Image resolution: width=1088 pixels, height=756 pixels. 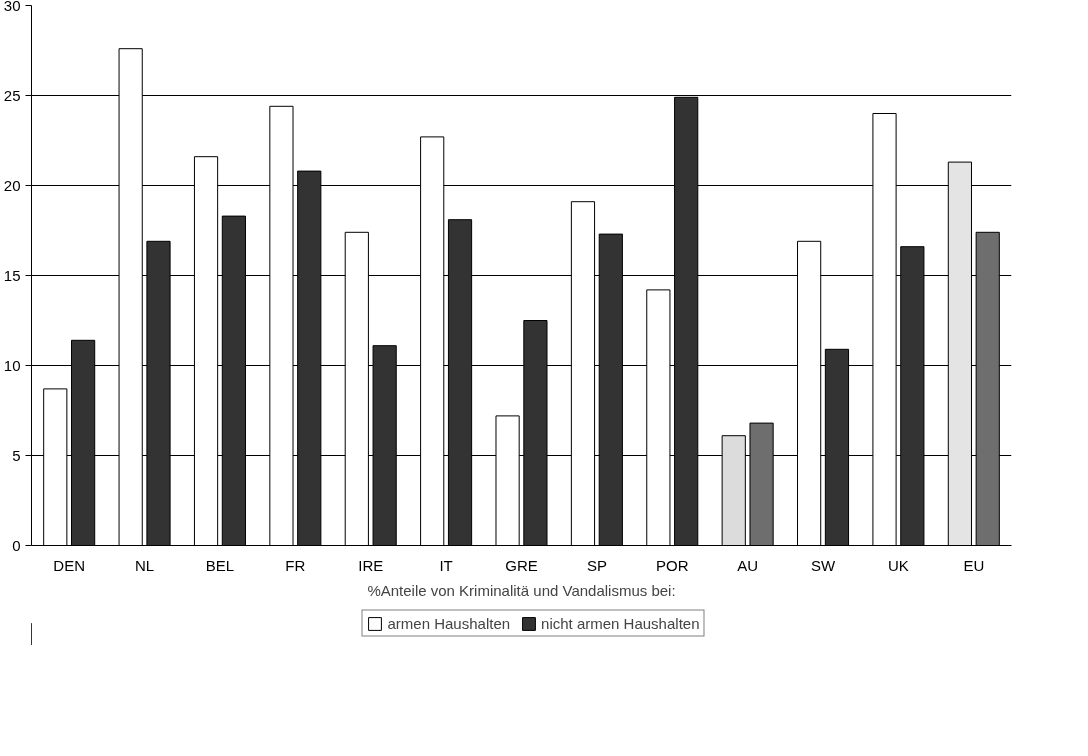 What do you see at coordinates (620, 623) in the screenshot?
I see `legend-label: nicht armen Haushalten` at bounding box center [620, 623].